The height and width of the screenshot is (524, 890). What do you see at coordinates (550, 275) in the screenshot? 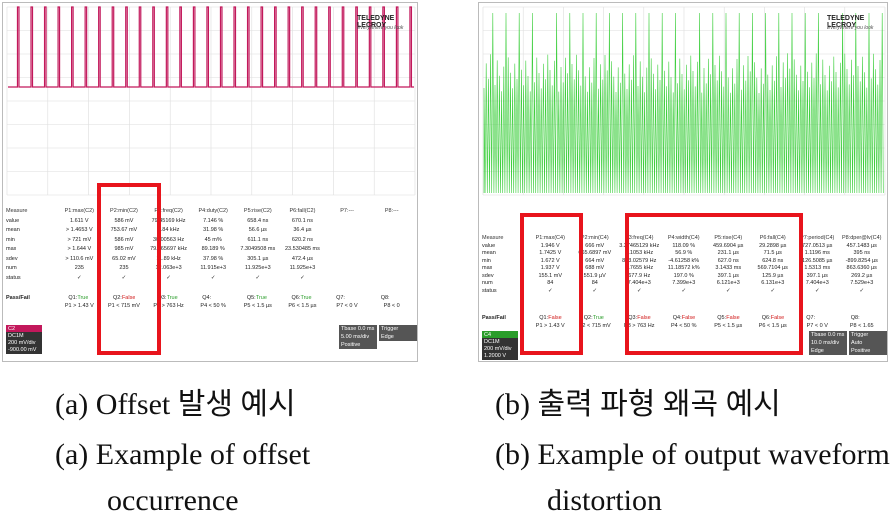
I see `table-cell: 155.1 mV` at bounding box center [550, 275].